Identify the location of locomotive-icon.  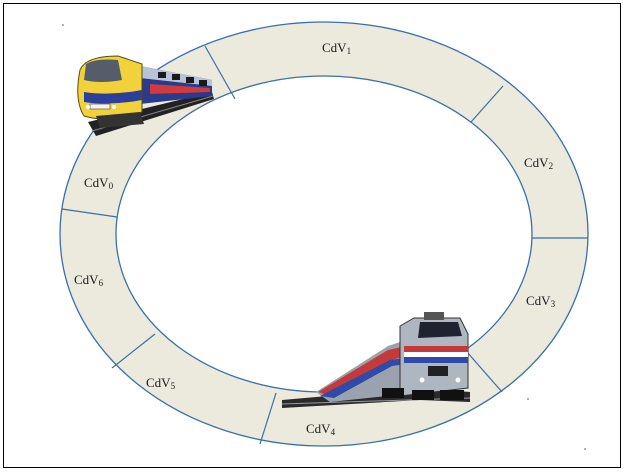
(376, 360).